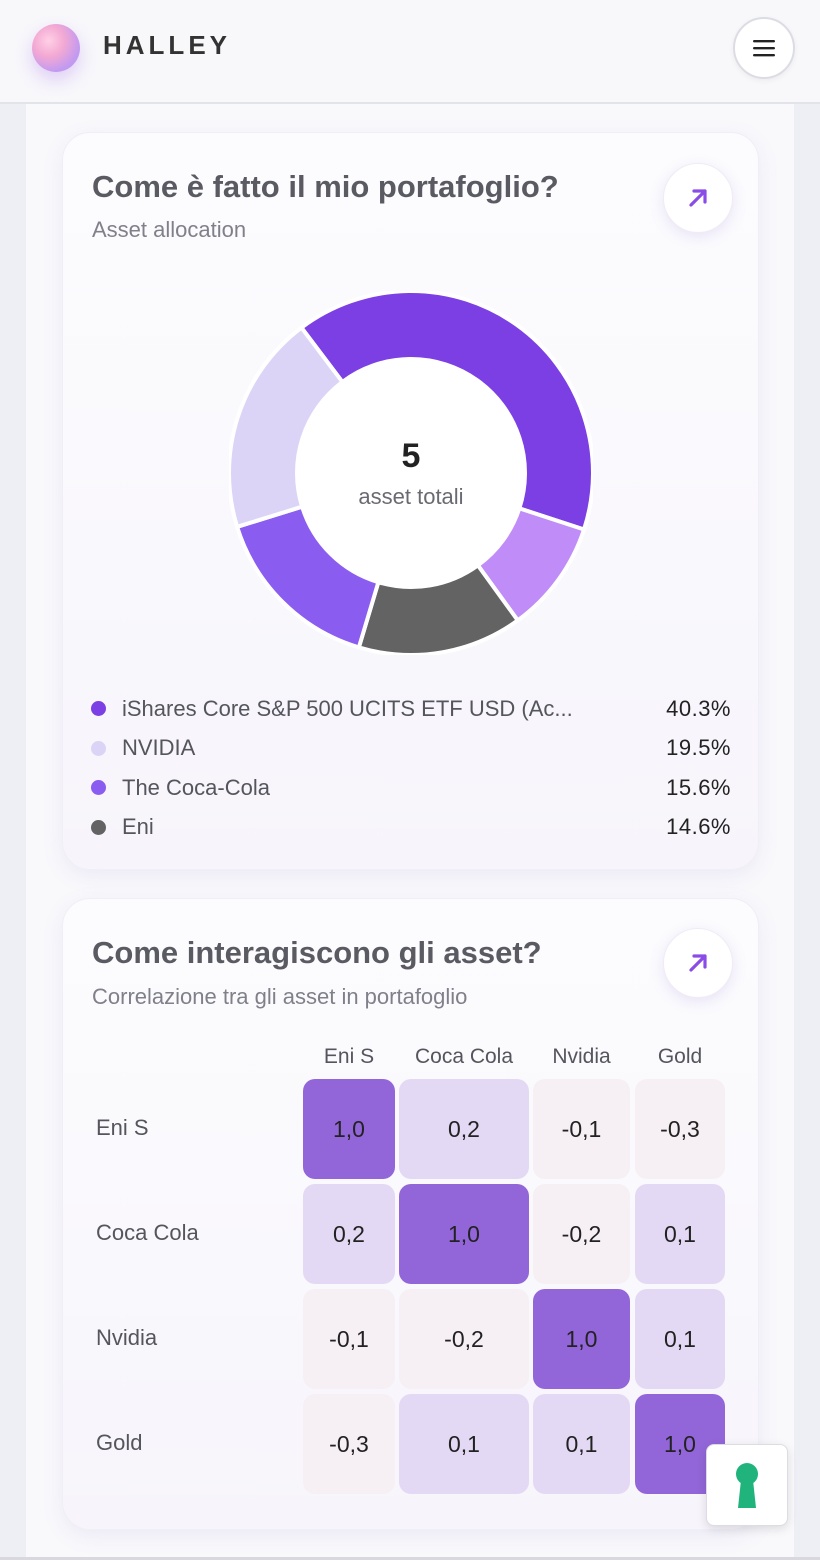 The image size is (820, 1560). What do you see at coordinates (411, 788) in the screenshot?
I see `legend-item: The Coca-Cola 15.6%` at bounding box center [411, 788].